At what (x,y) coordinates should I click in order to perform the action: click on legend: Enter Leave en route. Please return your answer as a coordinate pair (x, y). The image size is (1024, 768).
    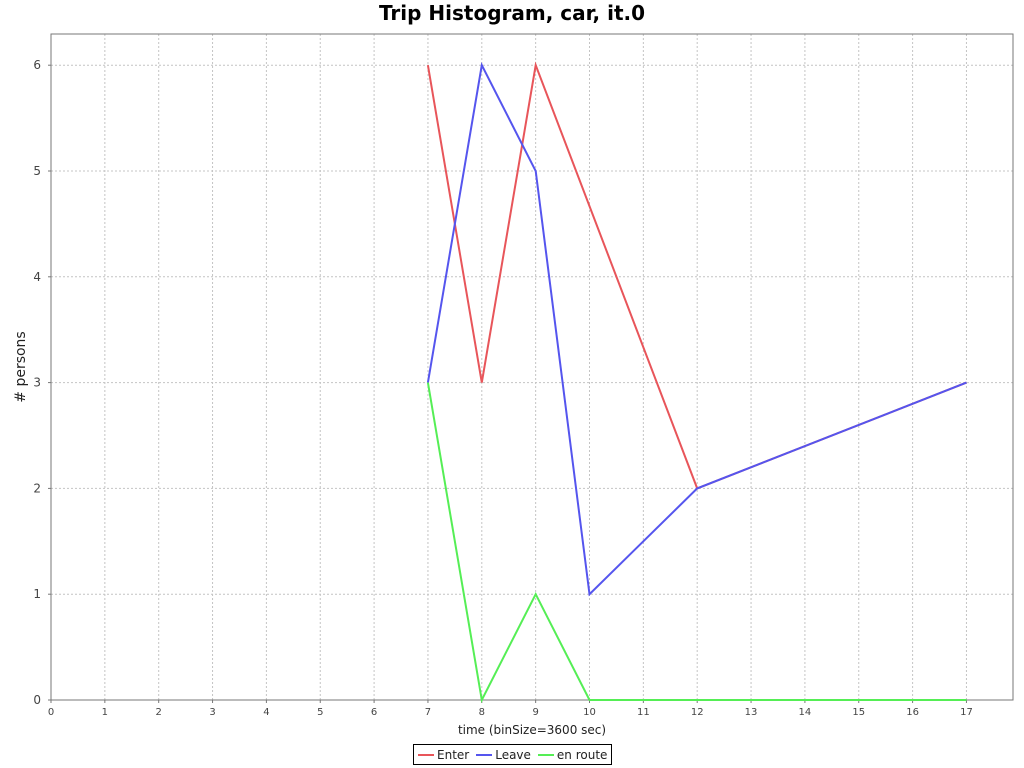
    Looking at the image, I should click on (513, 754).